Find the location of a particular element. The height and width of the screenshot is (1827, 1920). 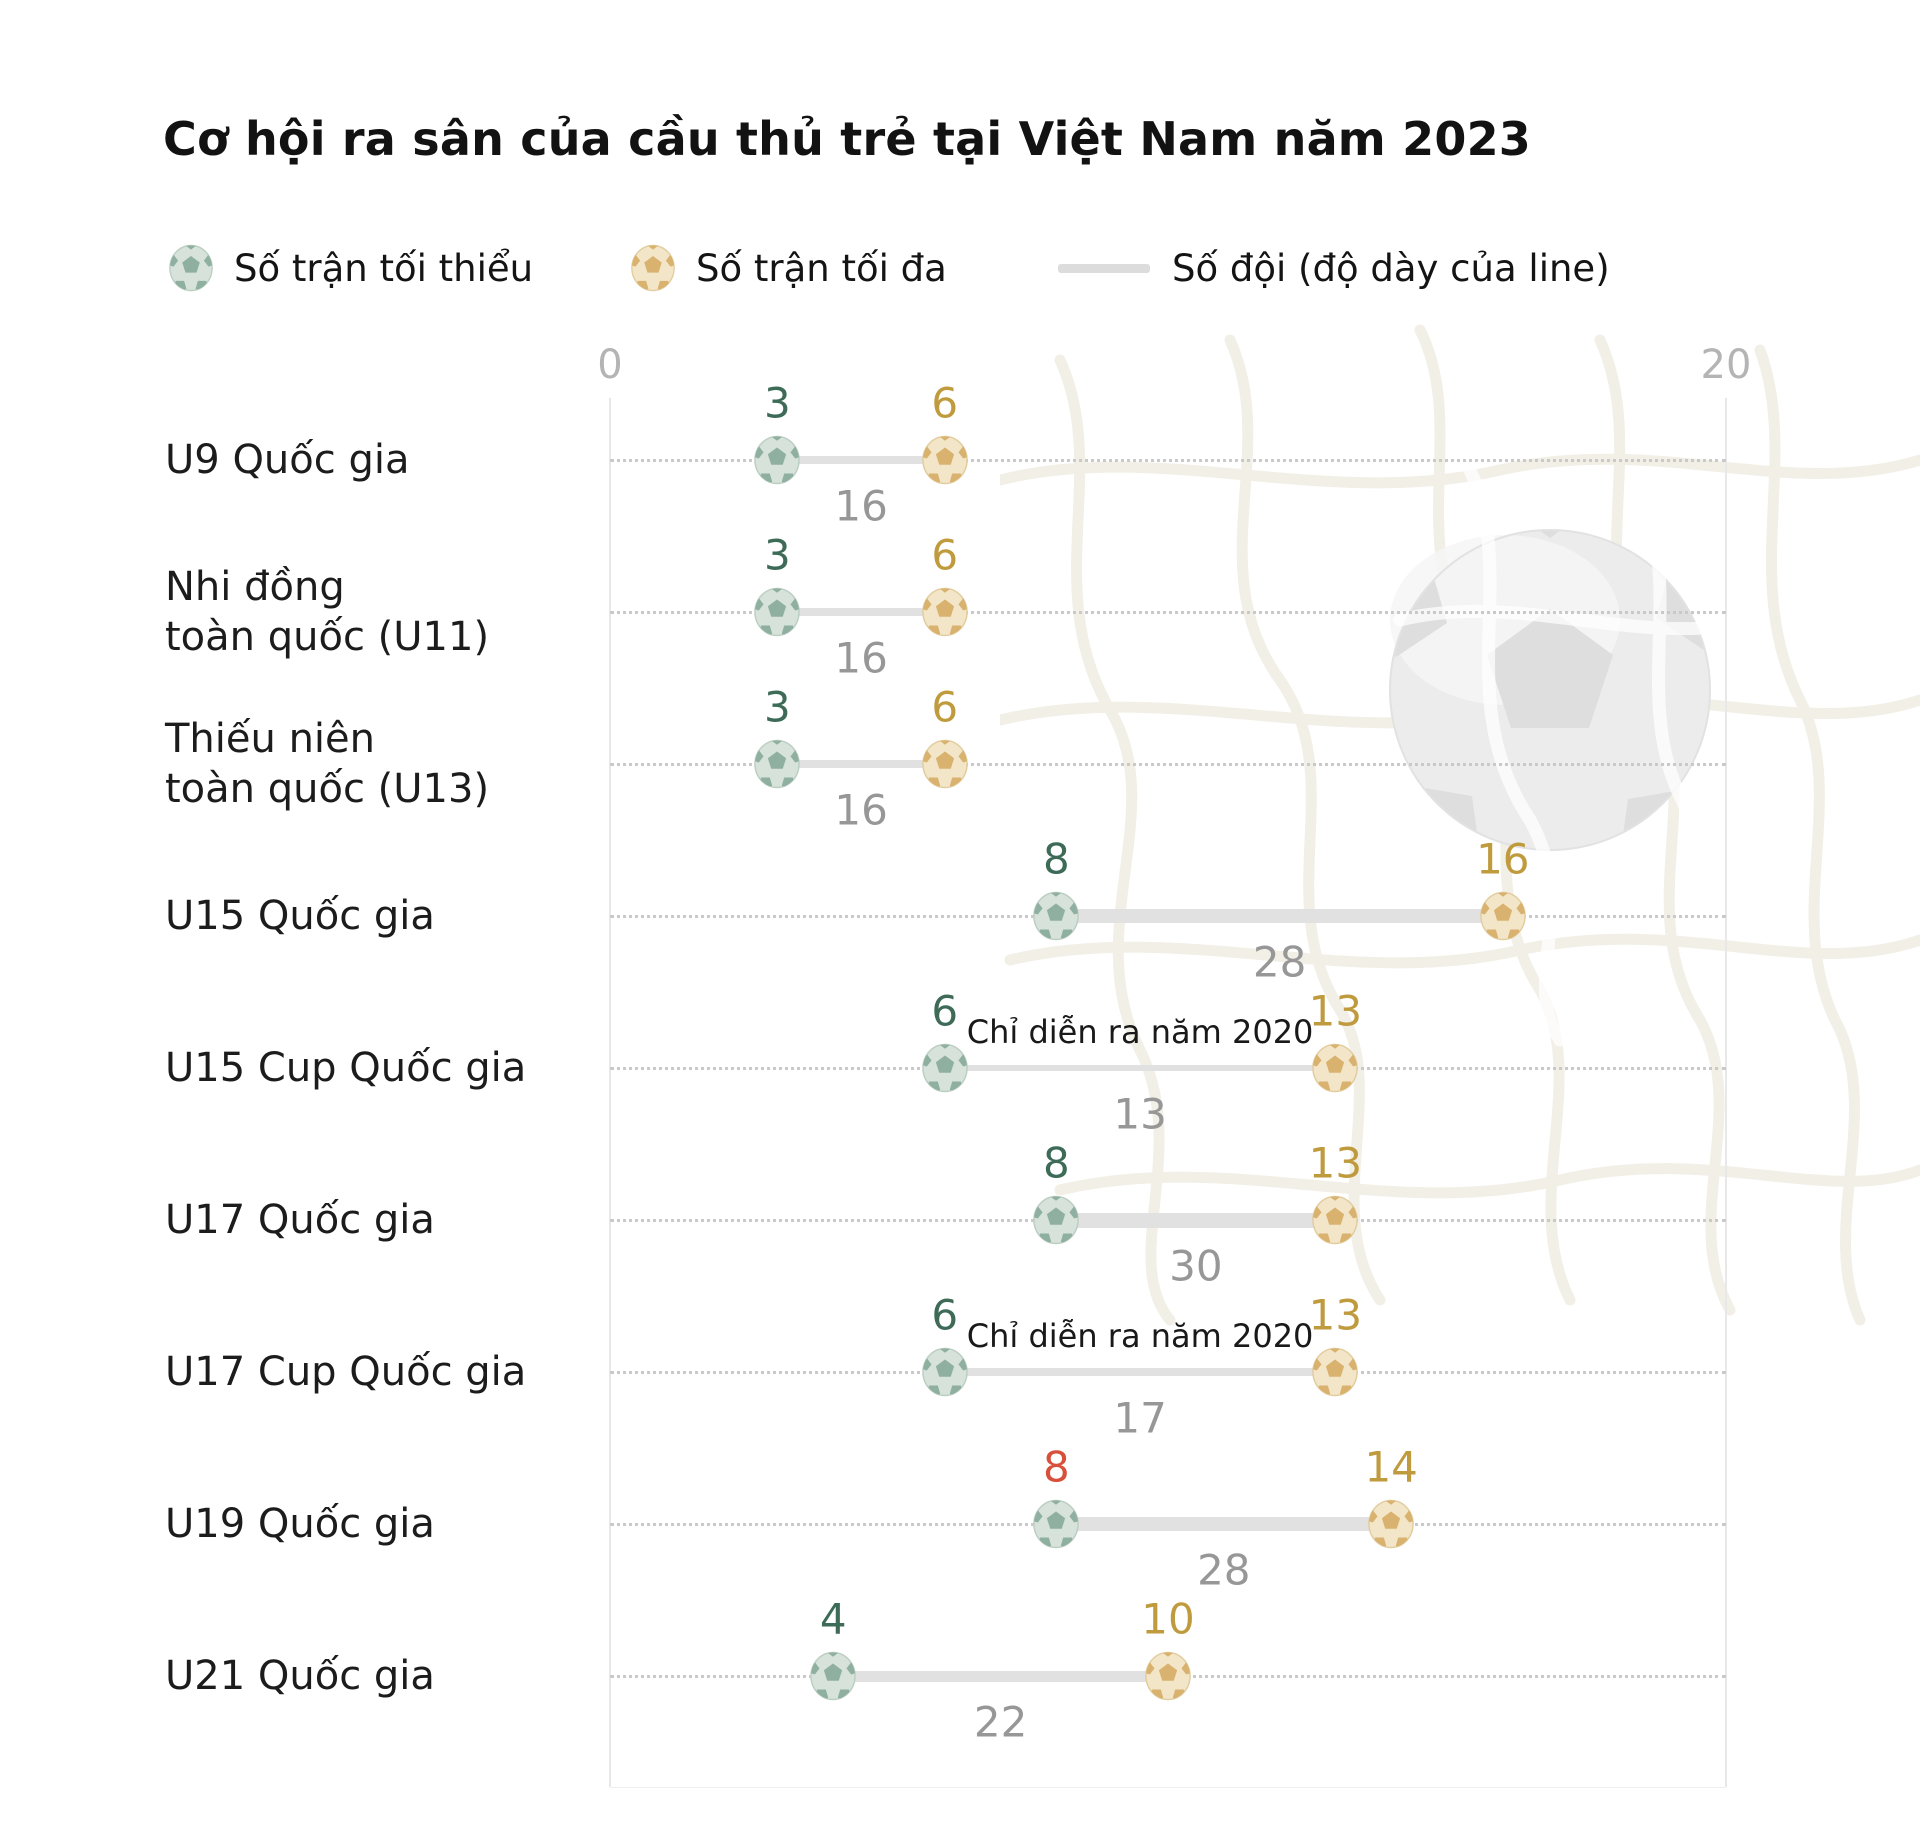

row-label: Thiếu niên toàn quốc (U13) is located at coordinates (327, 764).